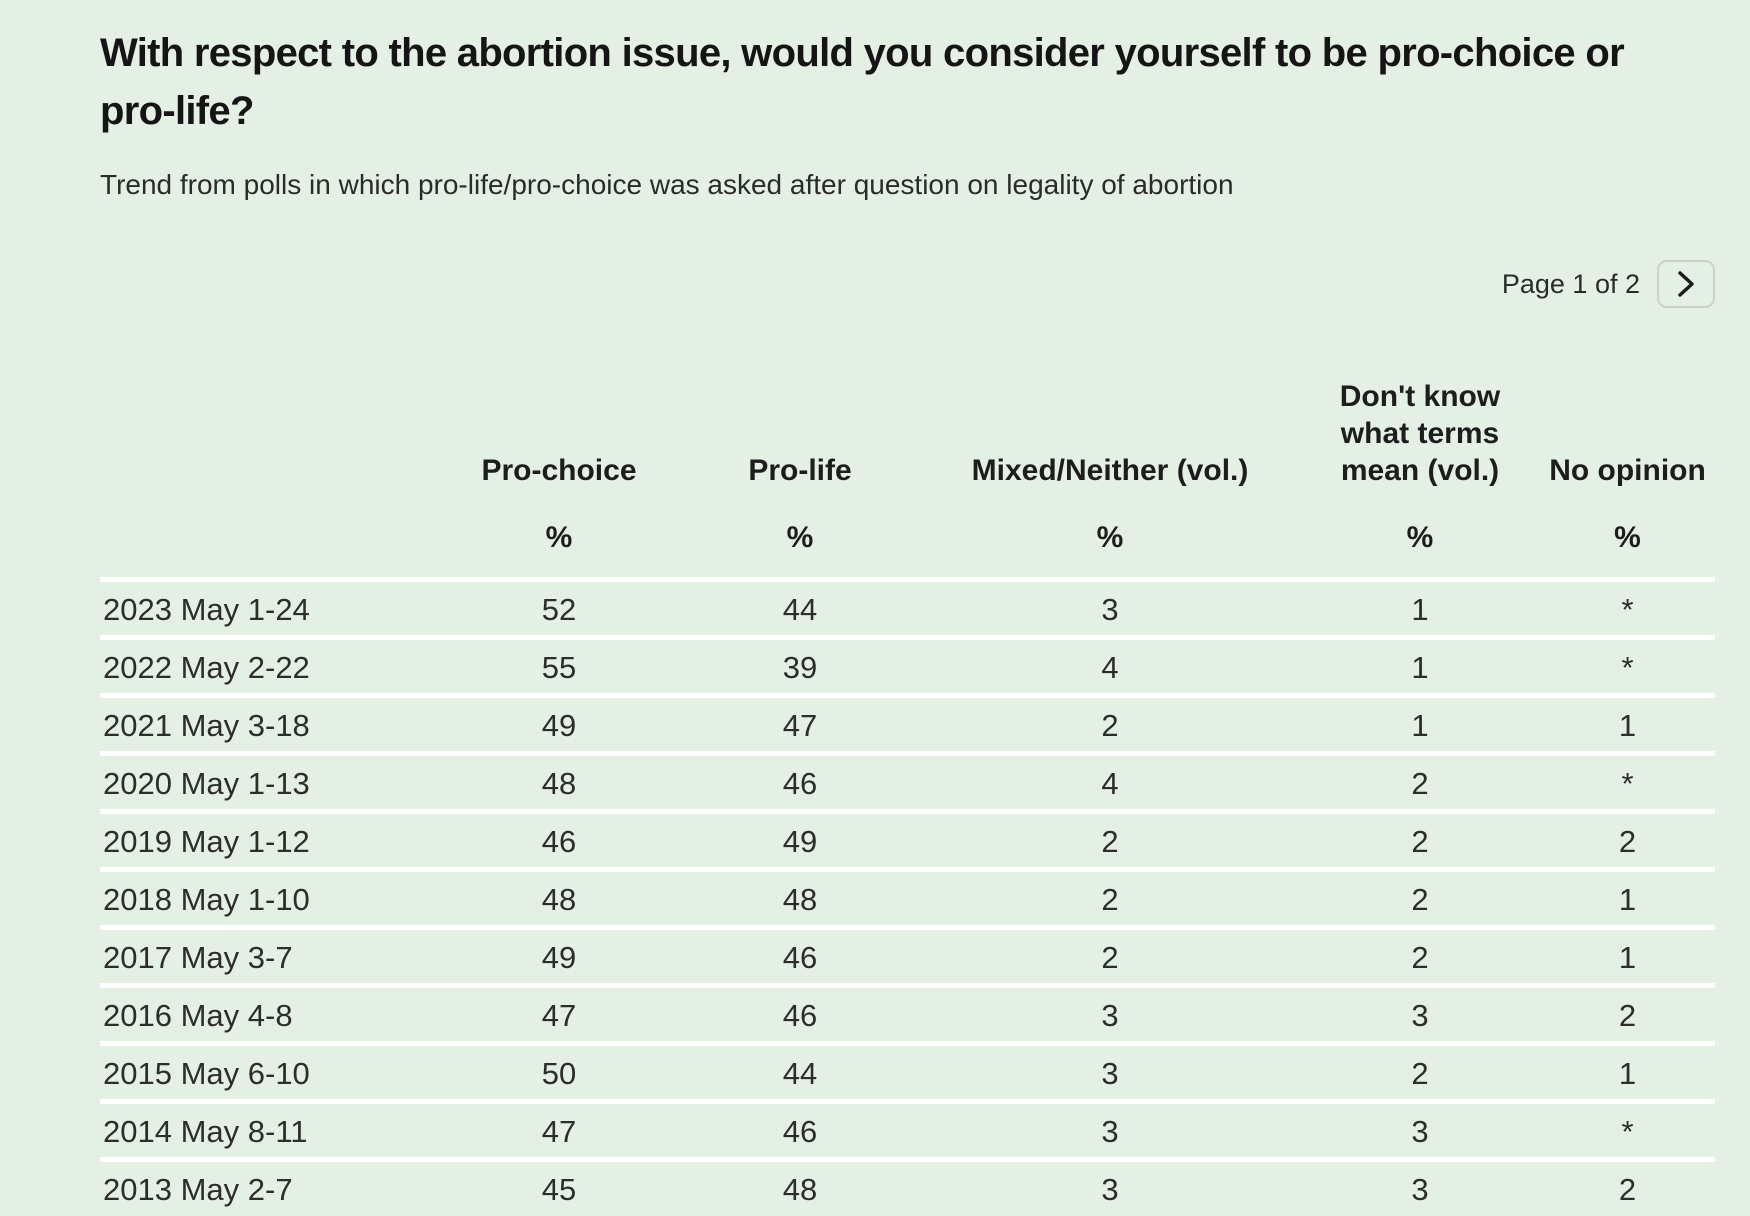  What do you see at coordinates (907, 534) in the screenshot?
I see `units-row: % % % % %` at bounding box center [907, 534].